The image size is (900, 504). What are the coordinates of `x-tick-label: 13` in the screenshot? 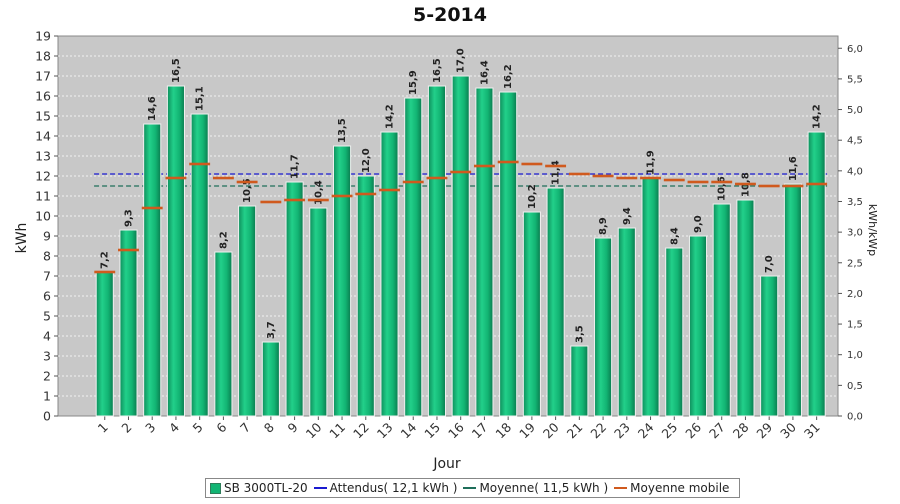 It's located at (385, 431).